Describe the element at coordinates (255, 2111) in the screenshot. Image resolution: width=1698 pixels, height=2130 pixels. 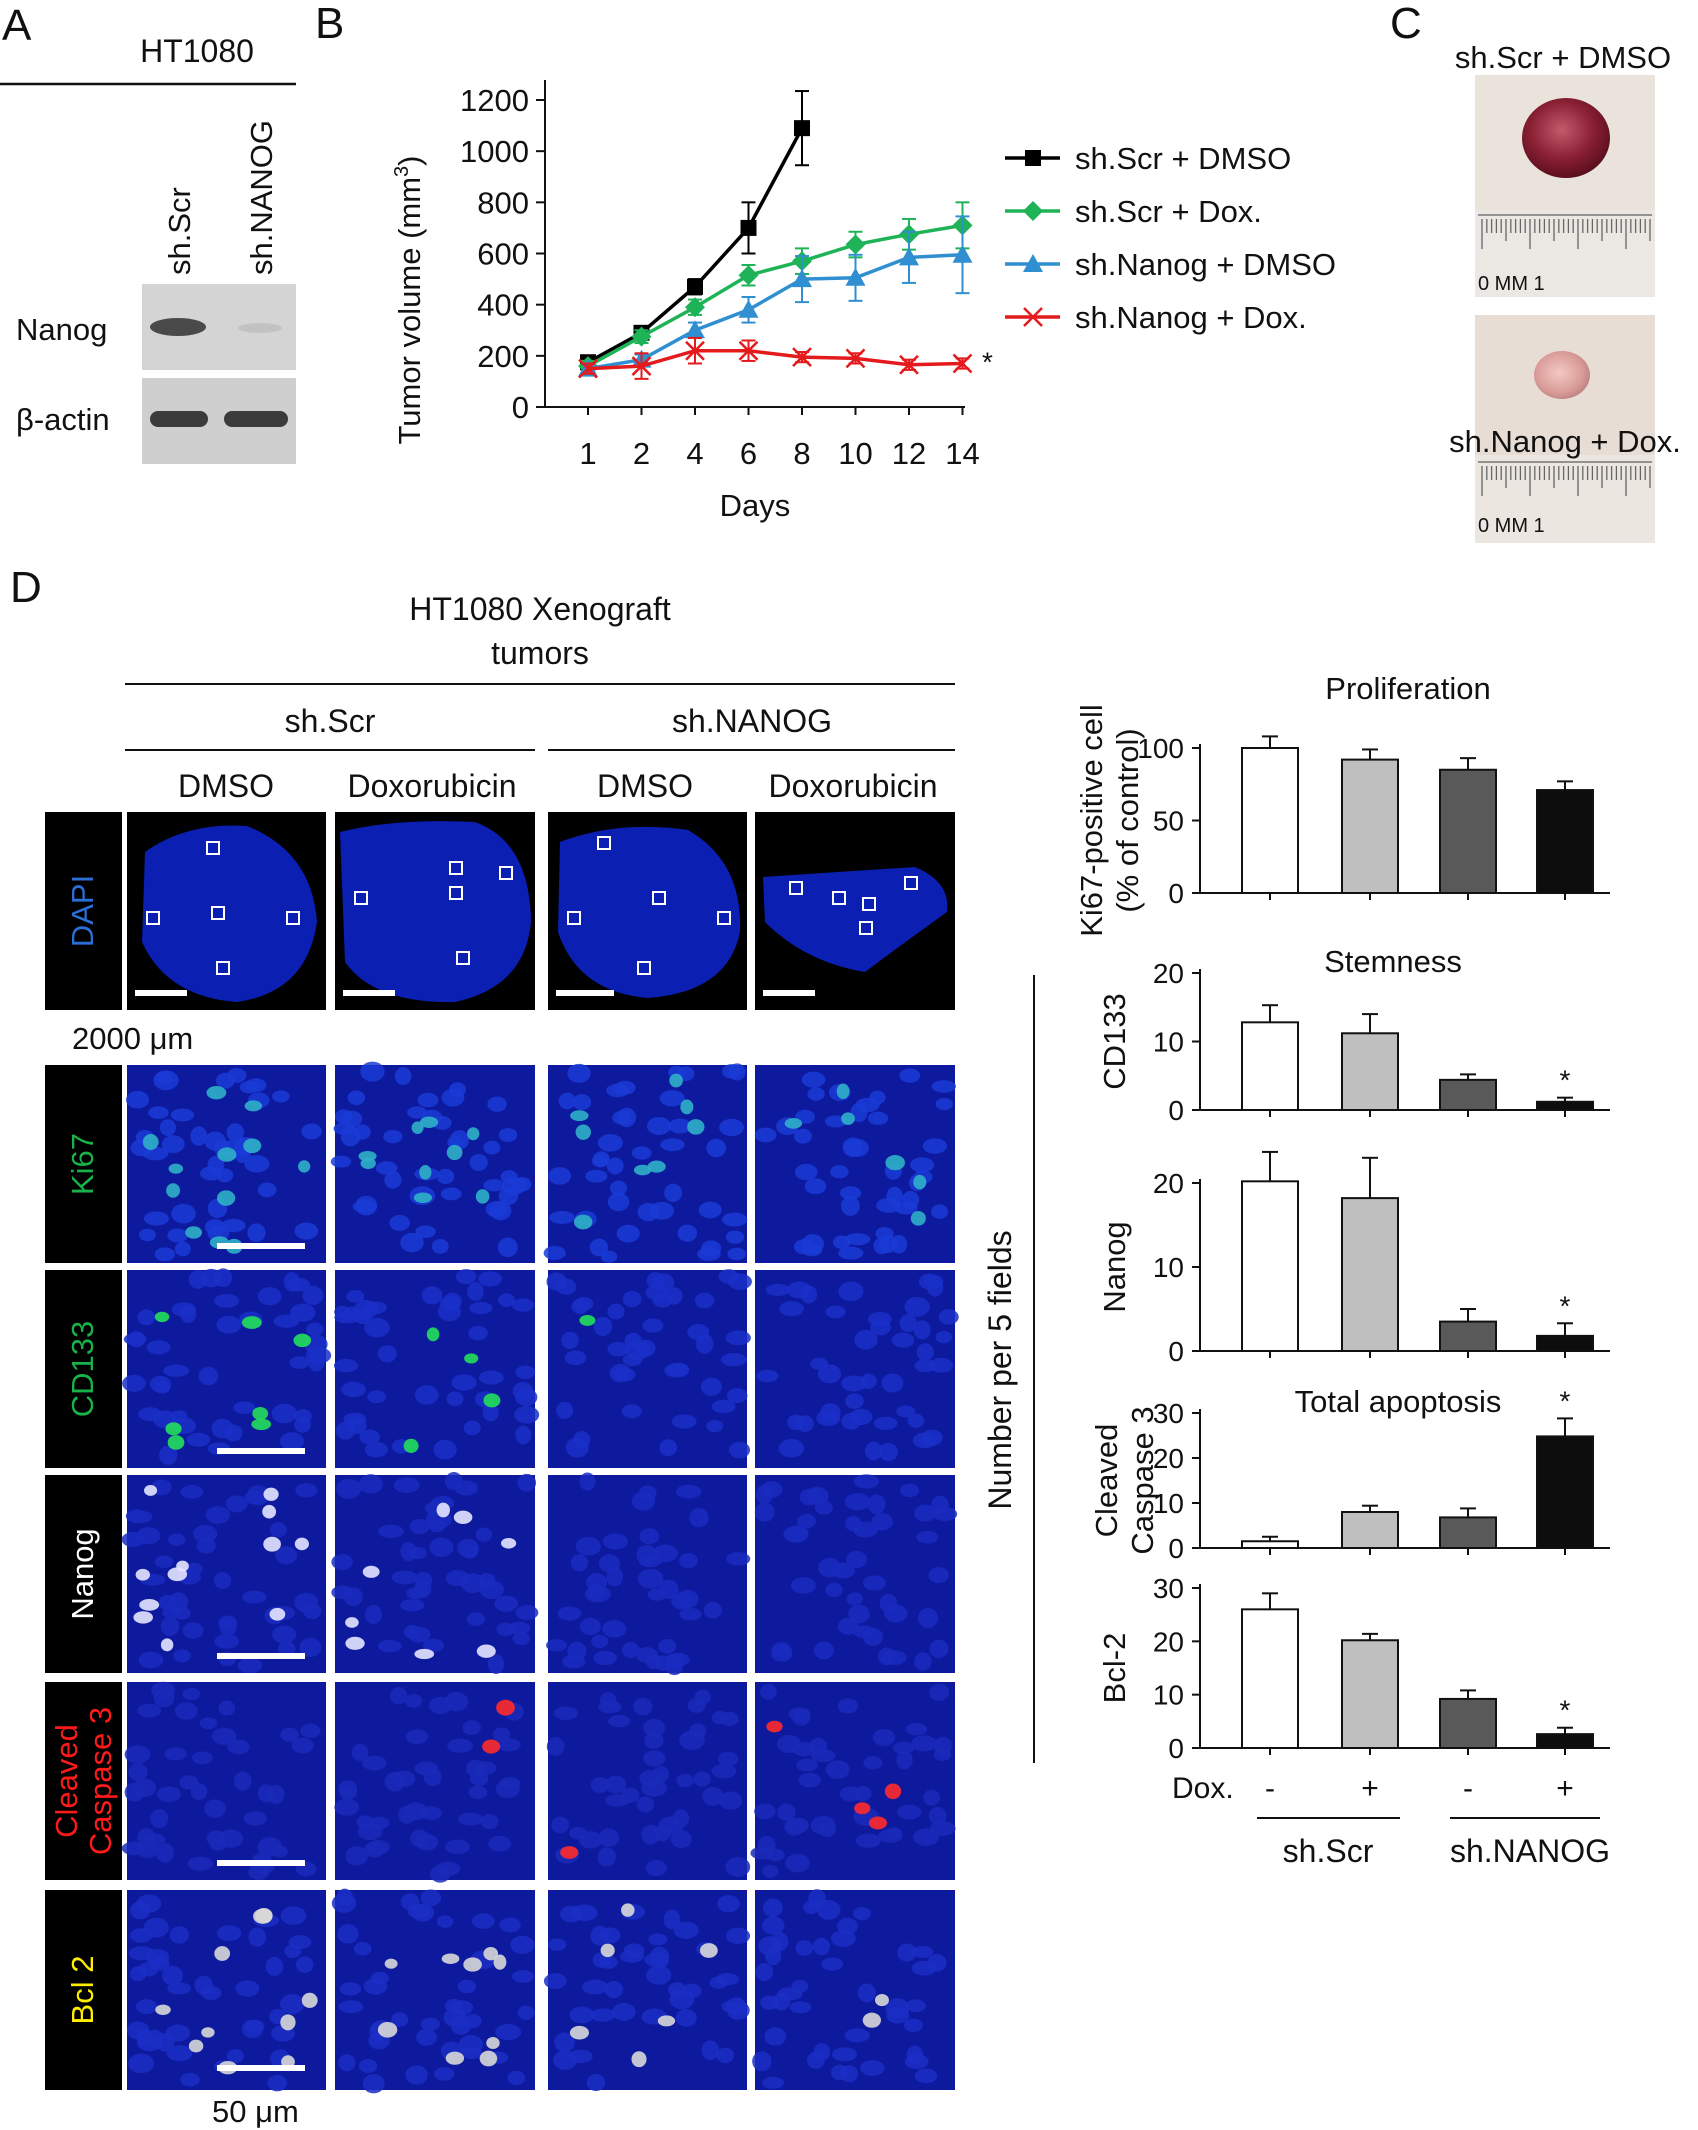
I see `scale-label-small: 50 μm` at that location.